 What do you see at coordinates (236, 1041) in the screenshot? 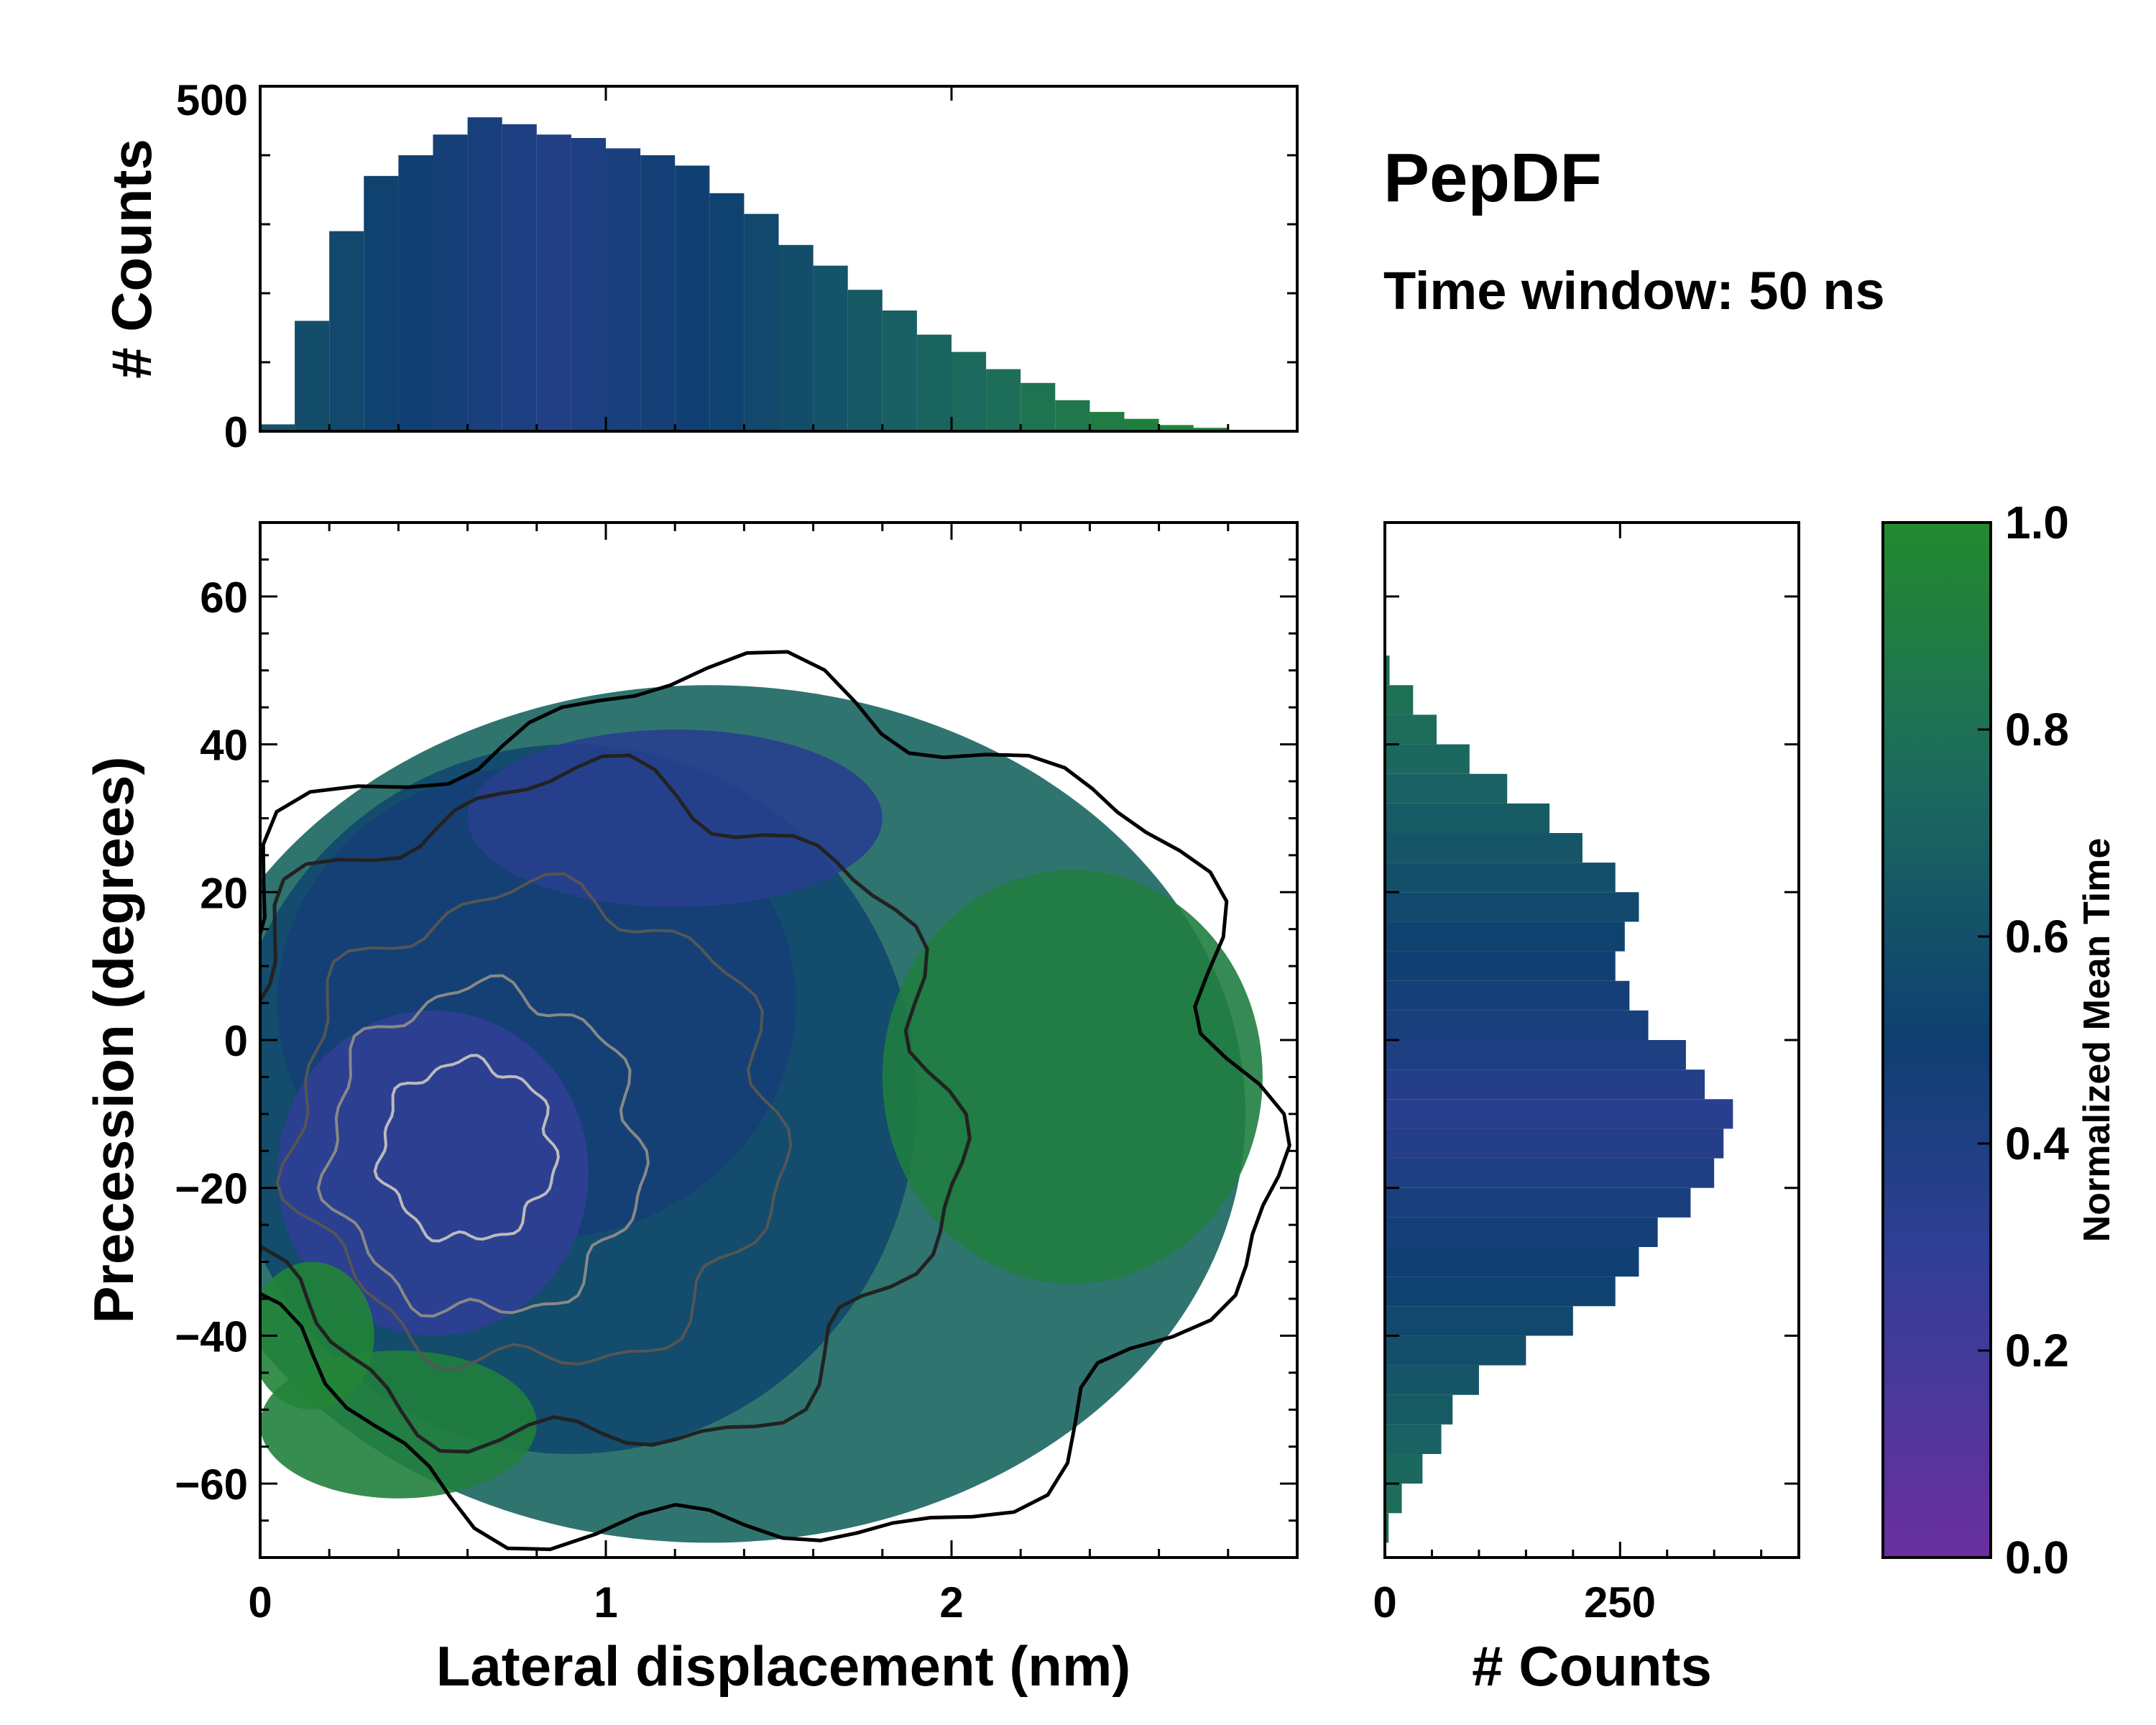
I see `main-ytick-label: 0` at bounding box center [236, 1041].